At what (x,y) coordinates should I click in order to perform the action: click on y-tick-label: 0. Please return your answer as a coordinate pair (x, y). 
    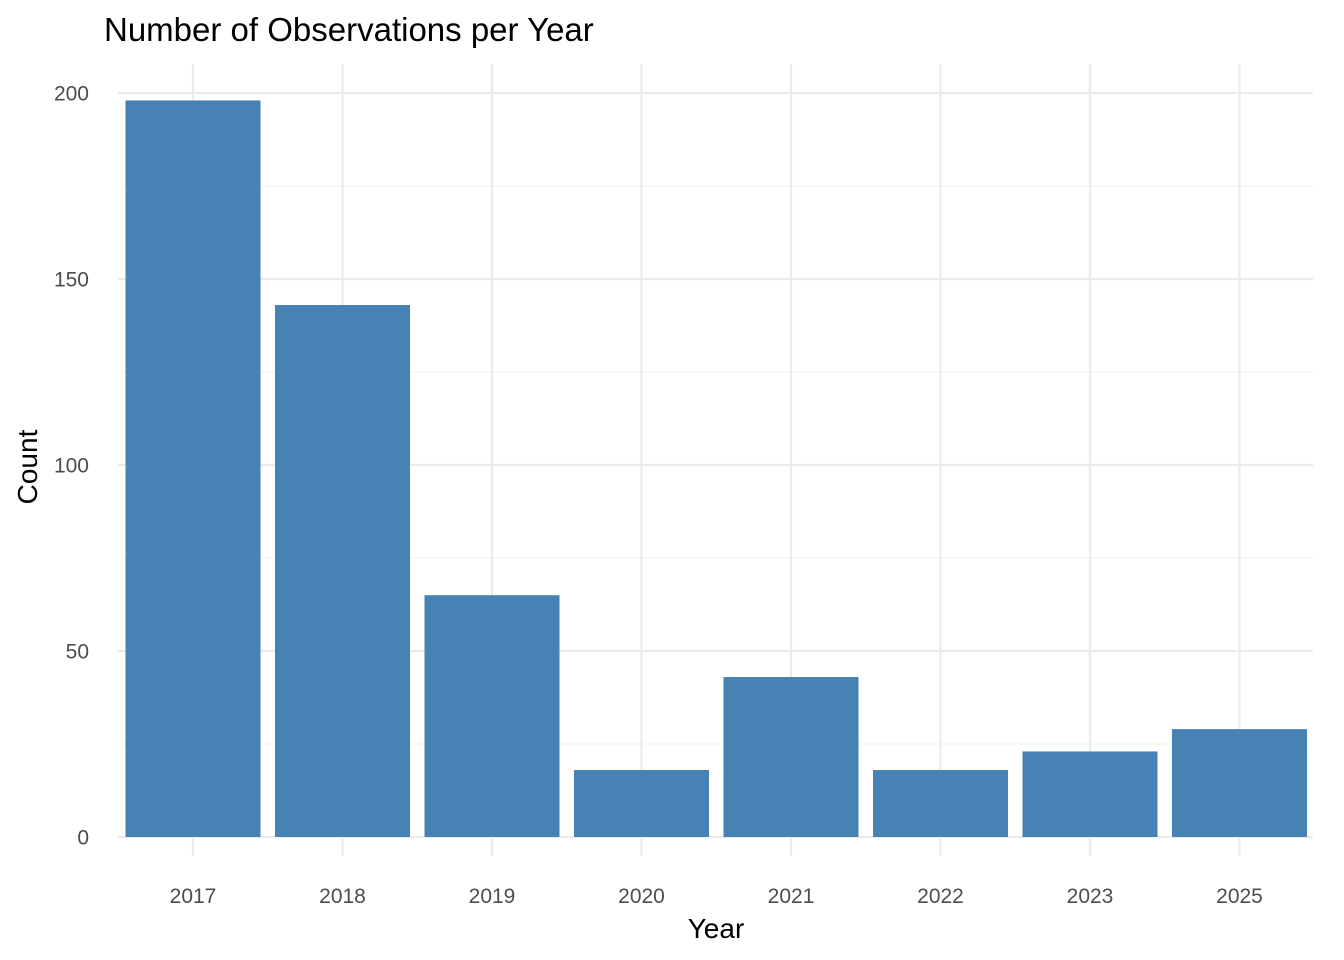
    Looking at the image, I should click on (83, 838).